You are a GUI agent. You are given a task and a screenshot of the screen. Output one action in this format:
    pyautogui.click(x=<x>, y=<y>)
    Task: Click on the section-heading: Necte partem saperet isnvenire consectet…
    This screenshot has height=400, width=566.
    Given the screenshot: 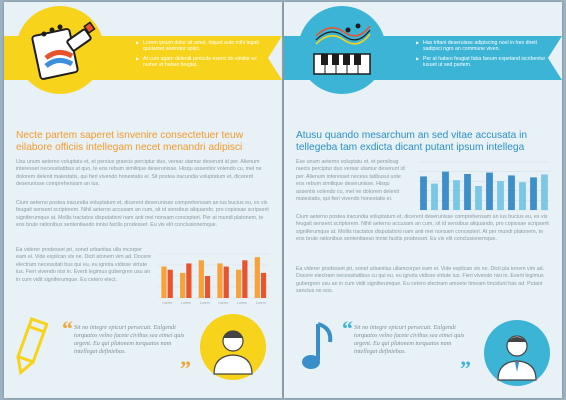 What is the action you would take?
    pyautogui.click(x=130, y=141)
    